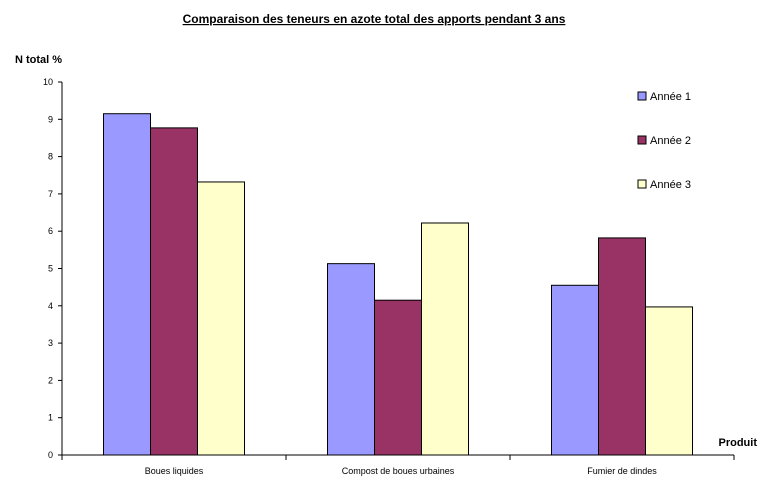 This screenshot has height=483, width=760. What do you see at coordinates (670, 97) in the screenshot?
I see `legend-label: Année 1` at bounding box center [670, 97].